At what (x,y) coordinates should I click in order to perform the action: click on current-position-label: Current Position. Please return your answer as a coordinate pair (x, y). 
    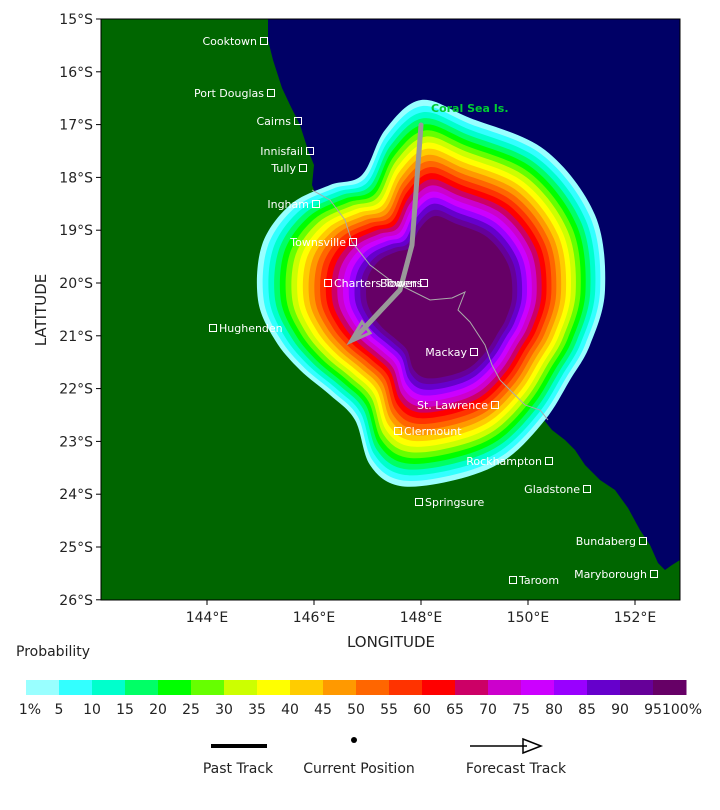
    Looking at the image, I should click on (359, 769).